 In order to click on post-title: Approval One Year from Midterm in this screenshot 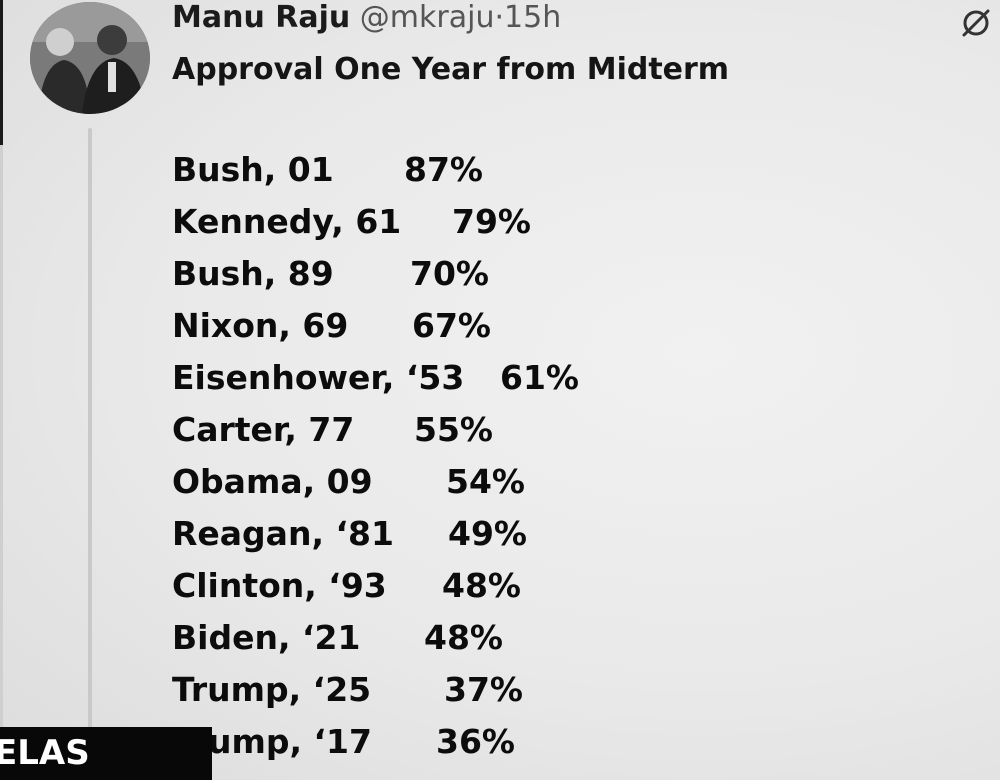, I will do `click(451, 69)`.